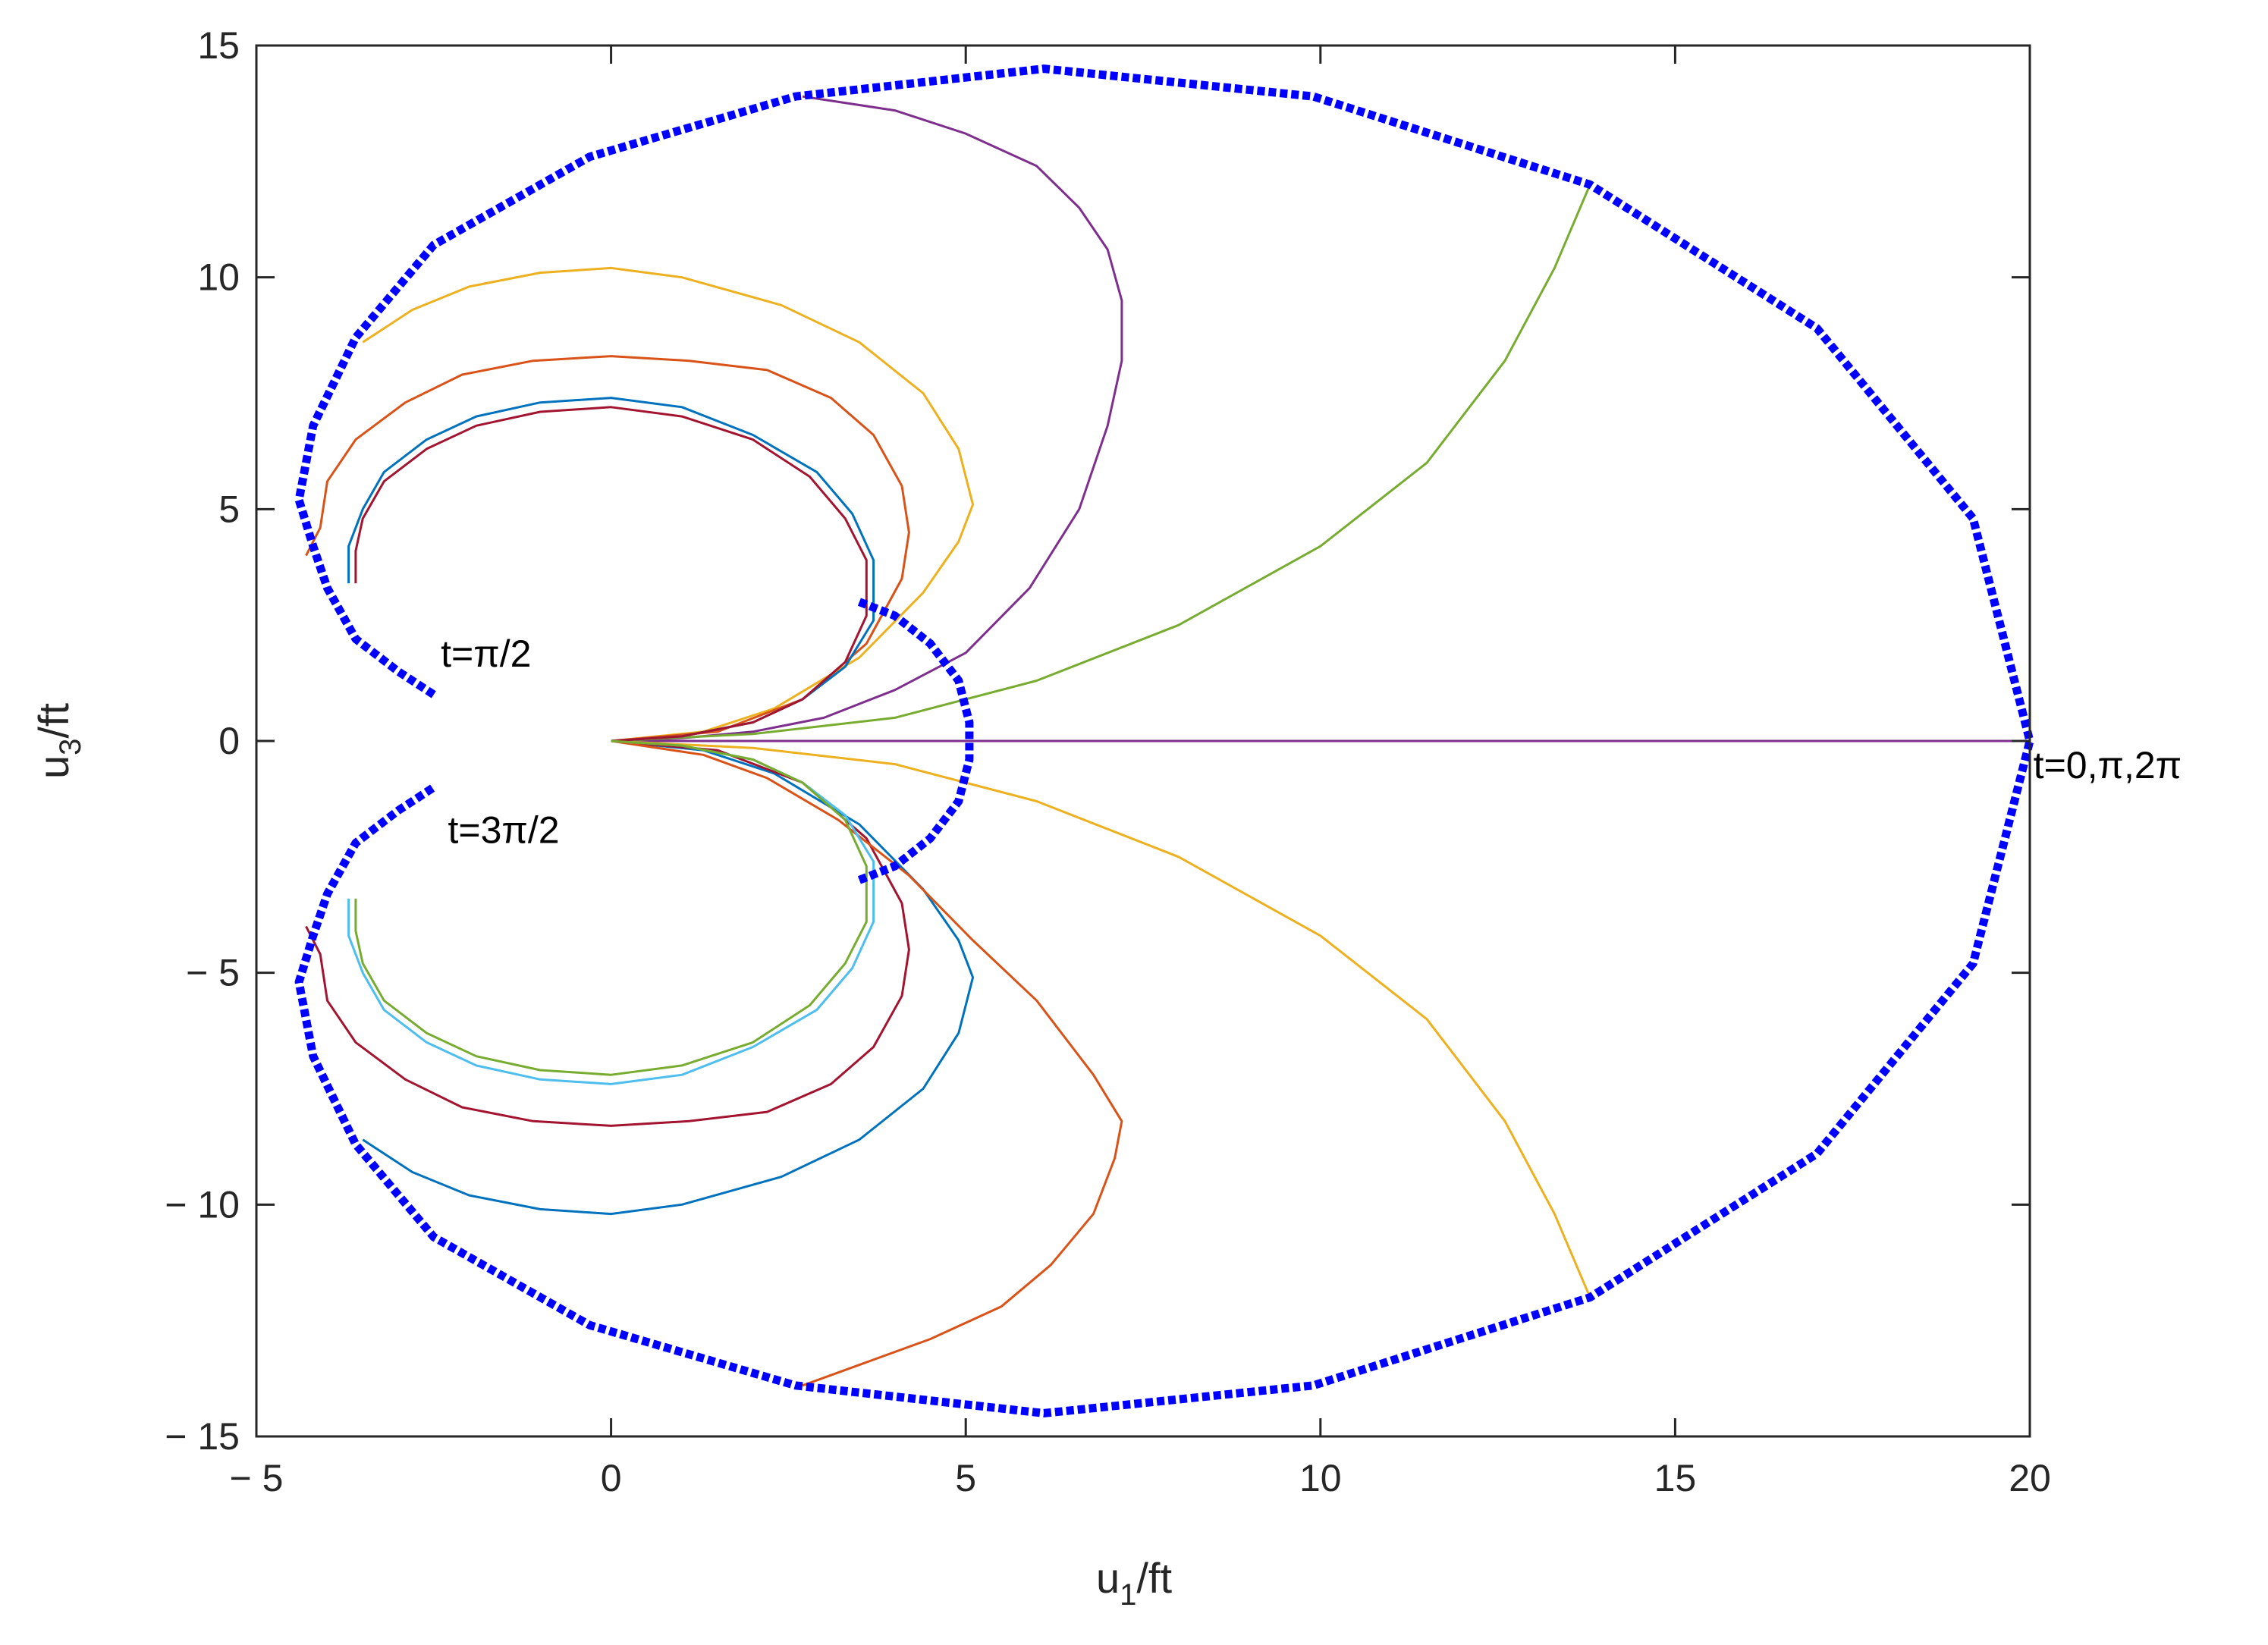  What do you see at coordinates (965, 1478) in the screenshot?
I see `x-tick-label: 5` at bounding box center [965, 1478].